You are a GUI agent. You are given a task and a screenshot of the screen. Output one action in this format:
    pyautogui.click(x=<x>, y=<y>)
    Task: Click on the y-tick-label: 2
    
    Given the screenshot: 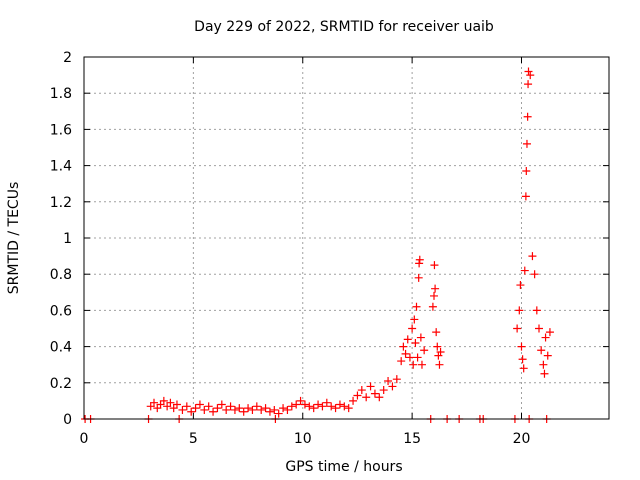 What is the action you would take?
    pyautogui.click(x=67, y=58)
    